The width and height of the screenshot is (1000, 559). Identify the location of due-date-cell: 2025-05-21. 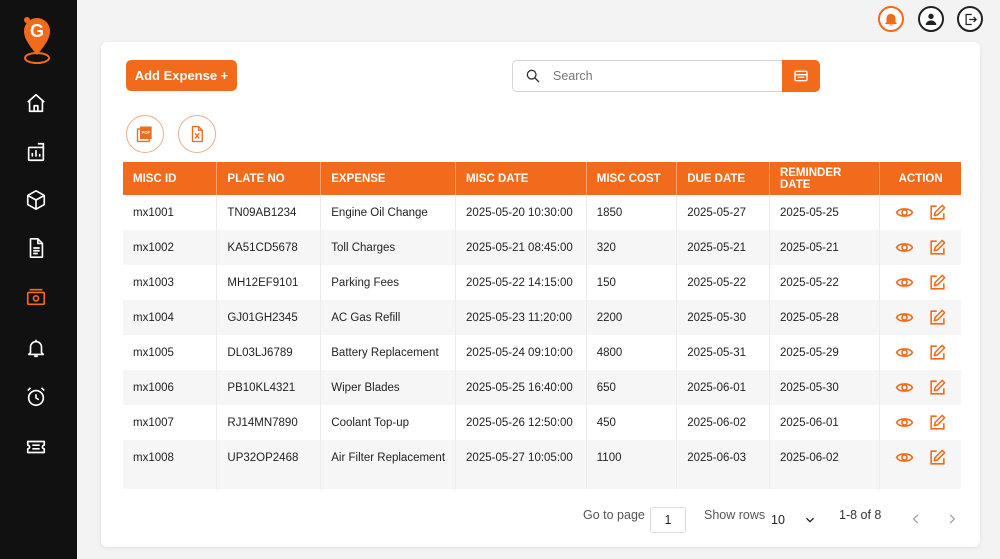
(723, 247).